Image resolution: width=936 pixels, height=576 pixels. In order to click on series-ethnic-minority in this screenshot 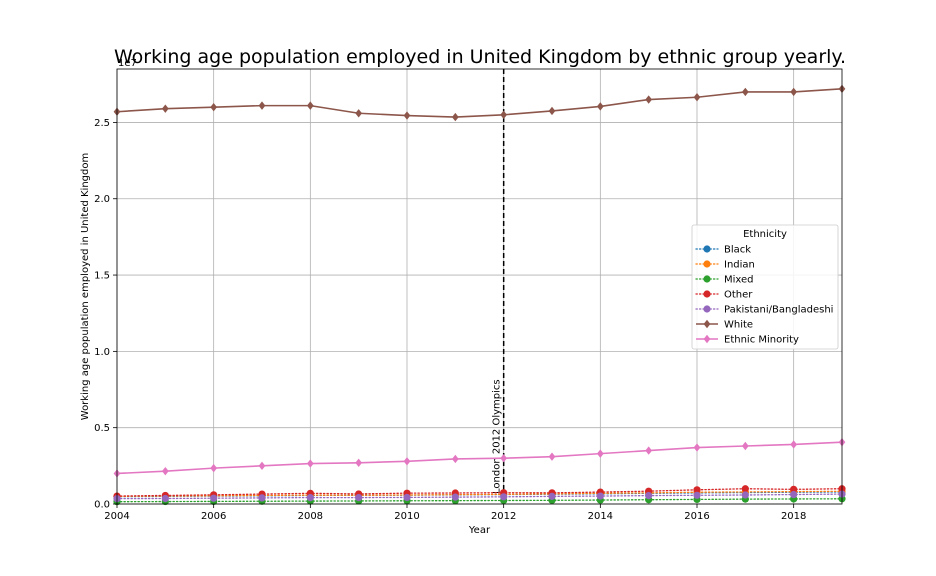, I will do `click(479, 457)`.